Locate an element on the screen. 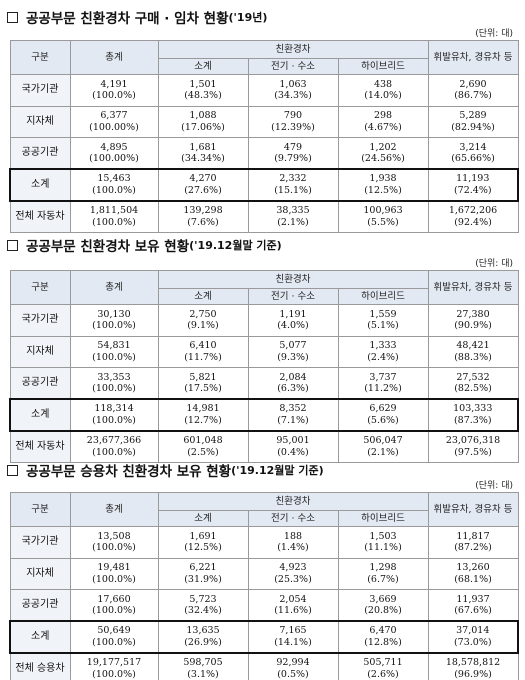 This screenshot has height=680, width=525. cell-value: 6,221 is located at coordinates (203, 568).